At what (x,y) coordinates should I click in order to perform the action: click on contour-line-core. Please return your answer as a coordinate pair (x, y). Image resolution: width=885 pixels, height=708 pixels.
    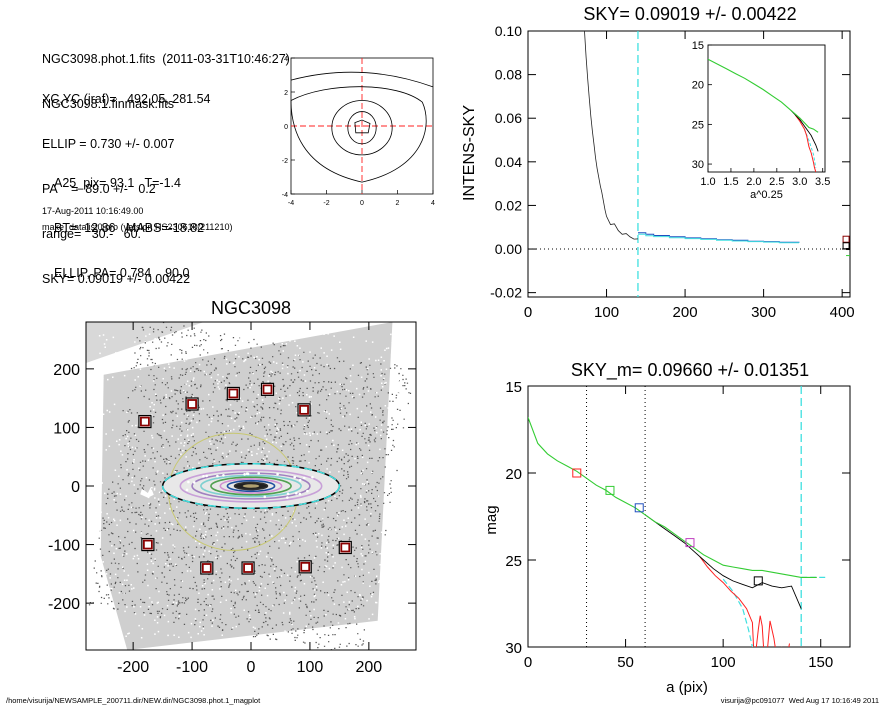
    Looking at the image, I should click on (362, 126).